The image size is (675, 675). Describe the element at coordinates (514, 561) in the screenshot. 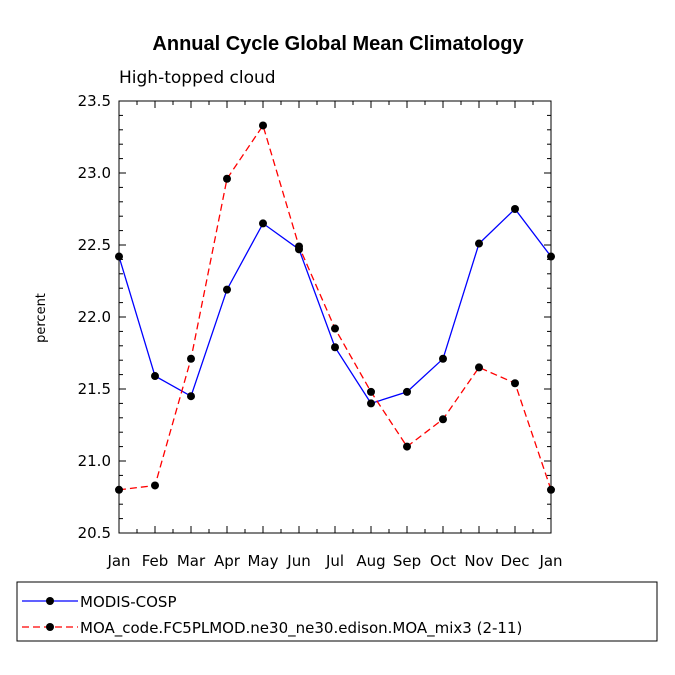

I see `x-tick-label: Dec` at that location.